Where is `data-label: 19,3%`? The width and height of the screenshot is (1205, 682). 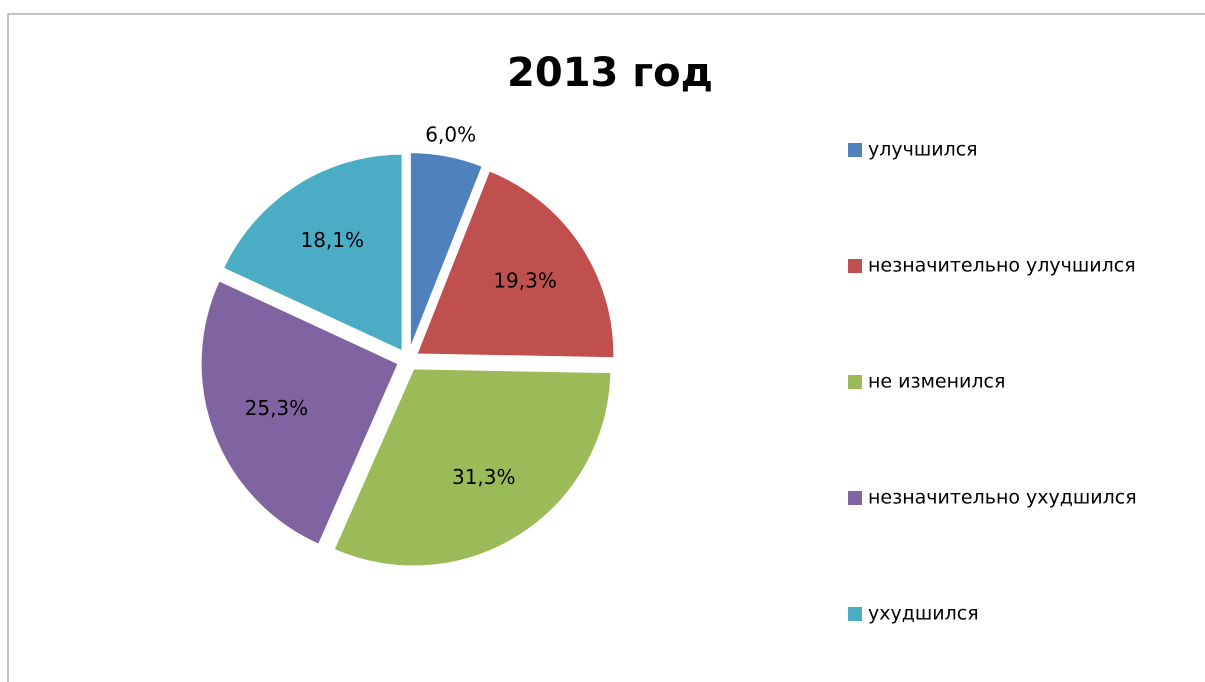 data-label: 19,3% is located at coordinates (525, 281).